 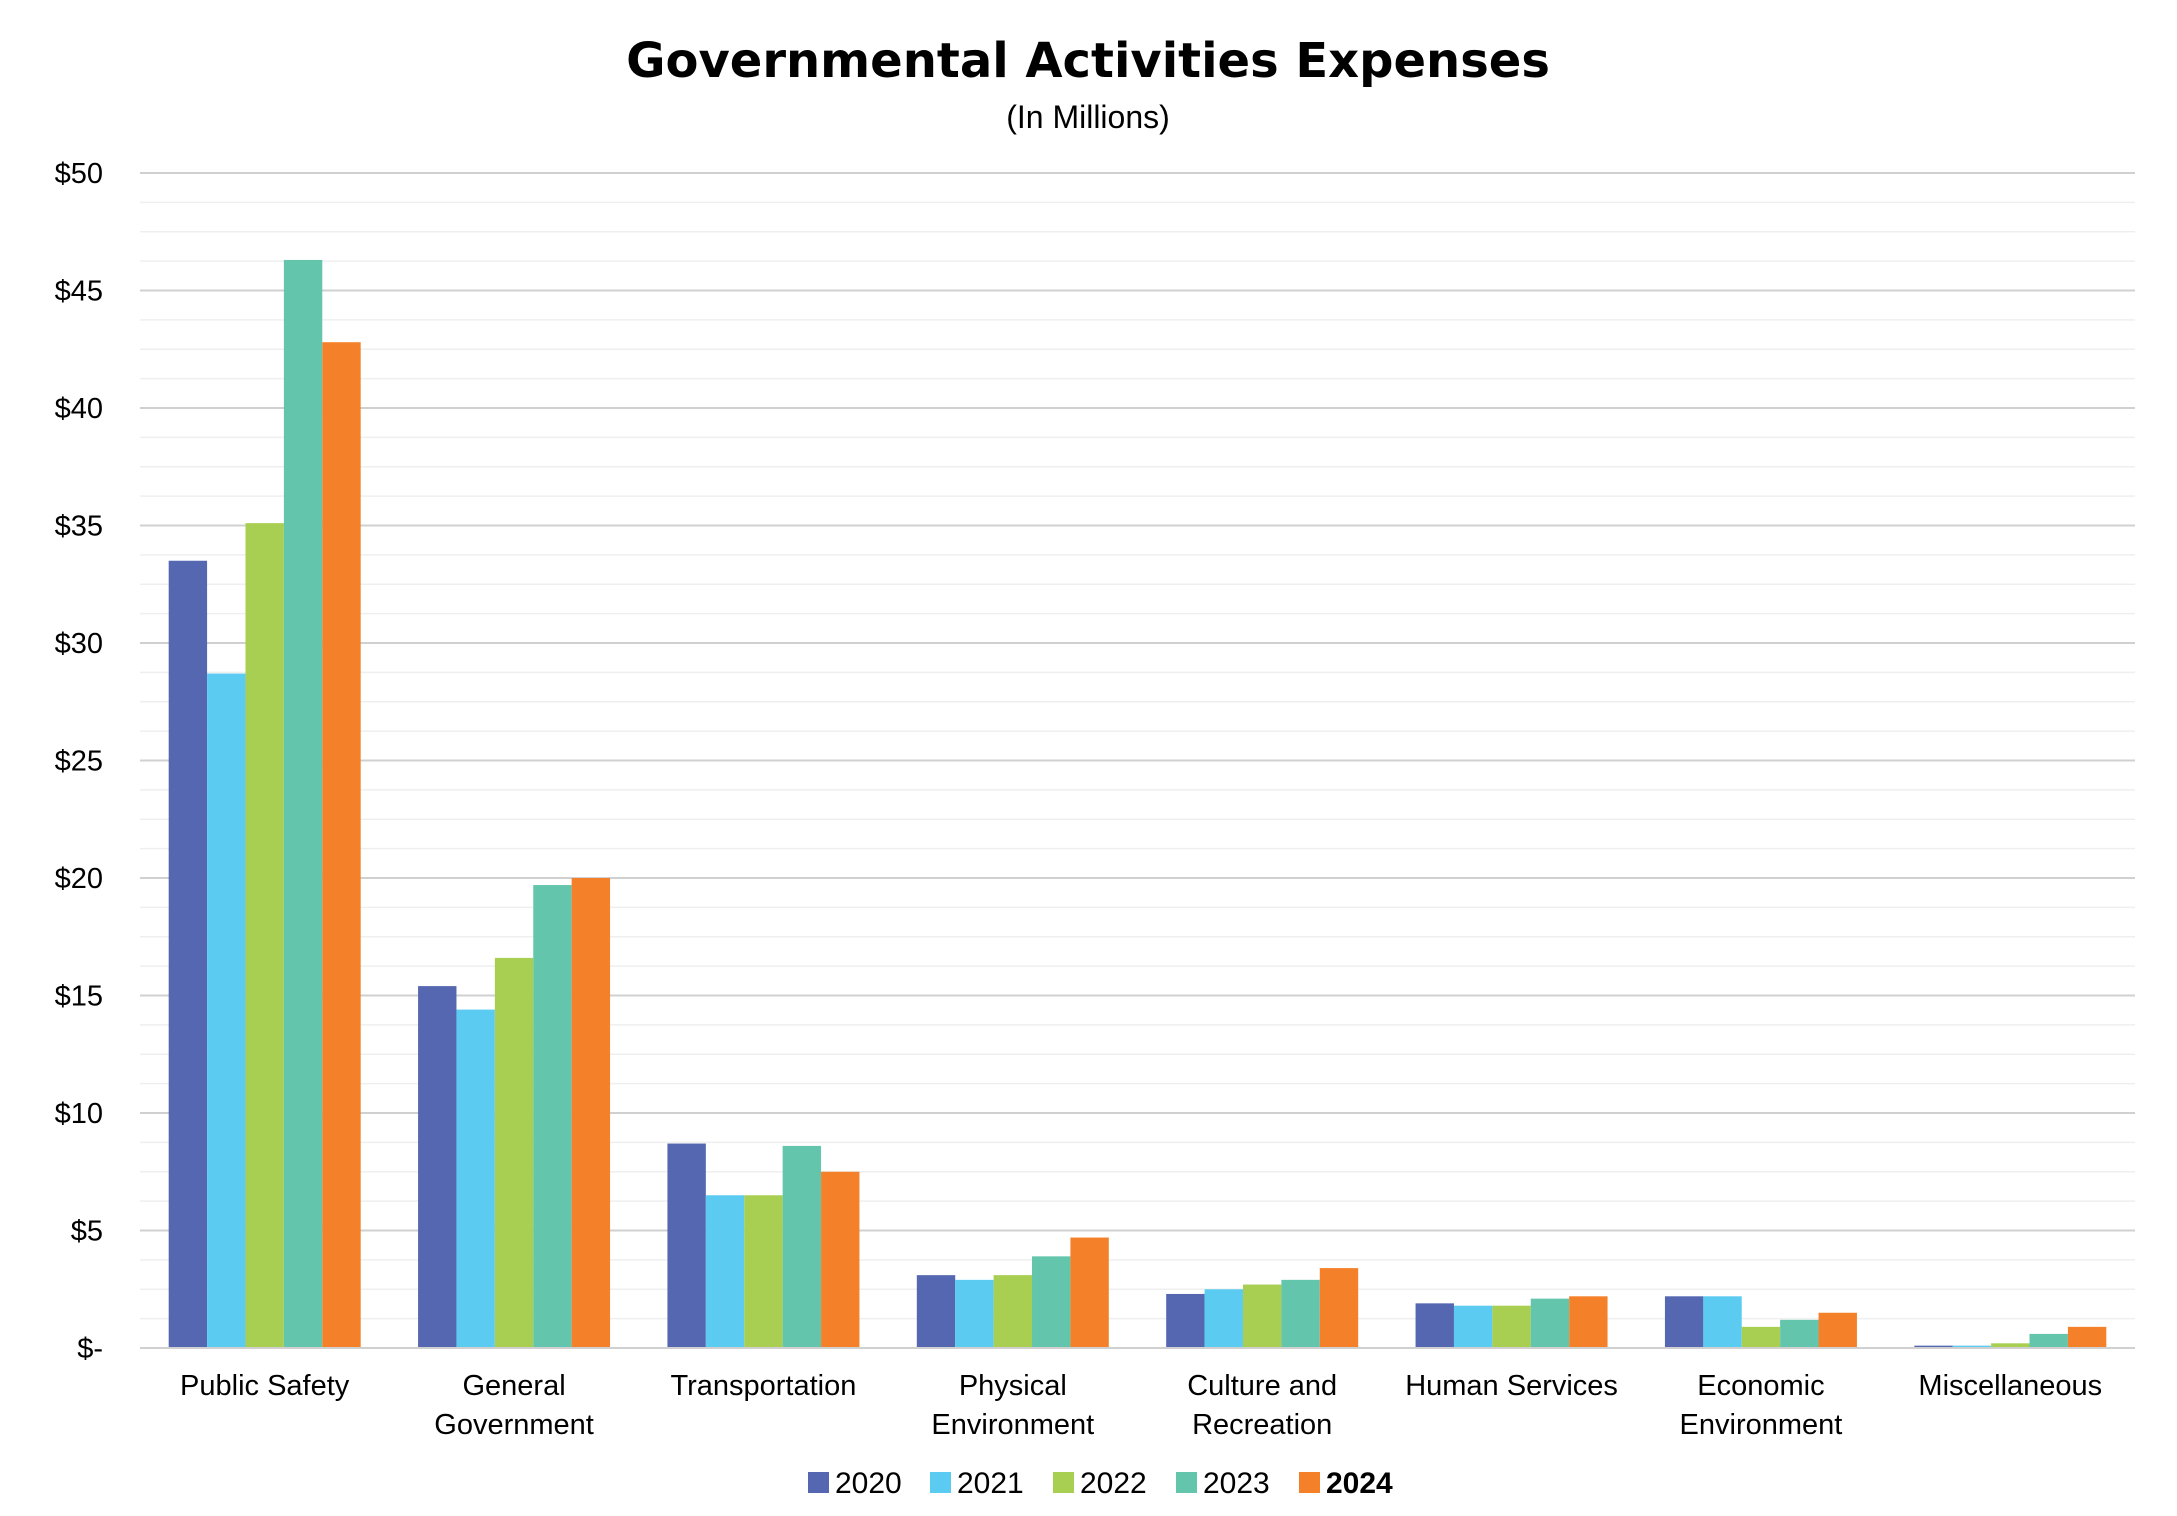 What do you see at coordinates (514, 1405) in the screenshot?
I see `x-tick-label: General Government` at bounding box center [514, 1405].